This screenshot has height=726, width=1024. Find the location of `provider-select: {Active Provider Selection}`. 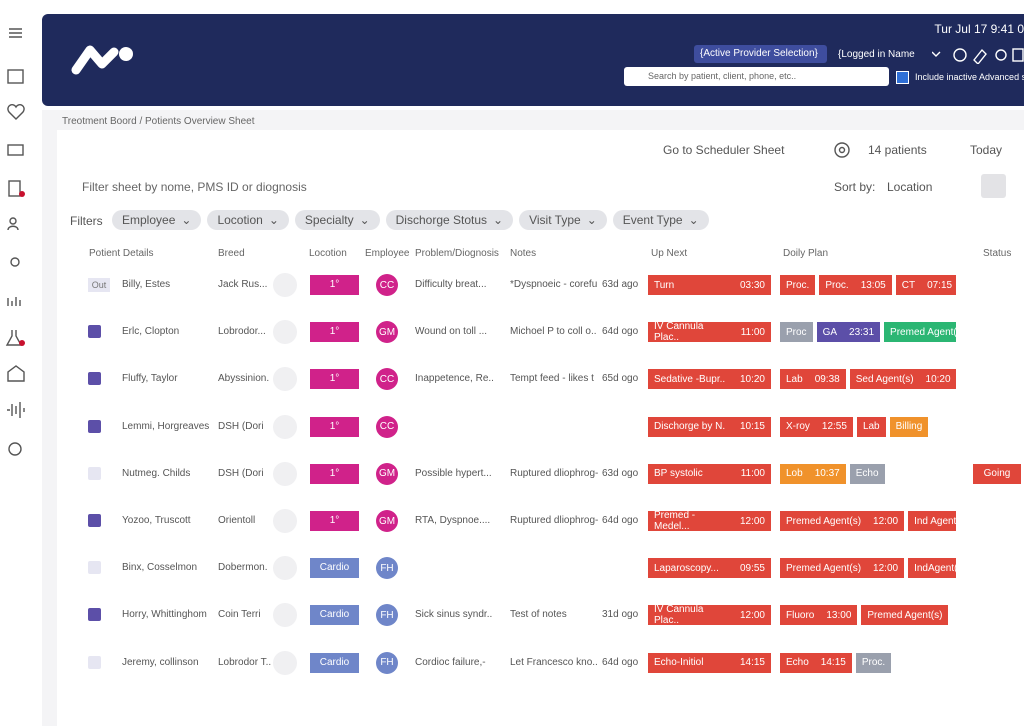

provider-select: {Active Provider Selection} is located at coordinates (760, 54).